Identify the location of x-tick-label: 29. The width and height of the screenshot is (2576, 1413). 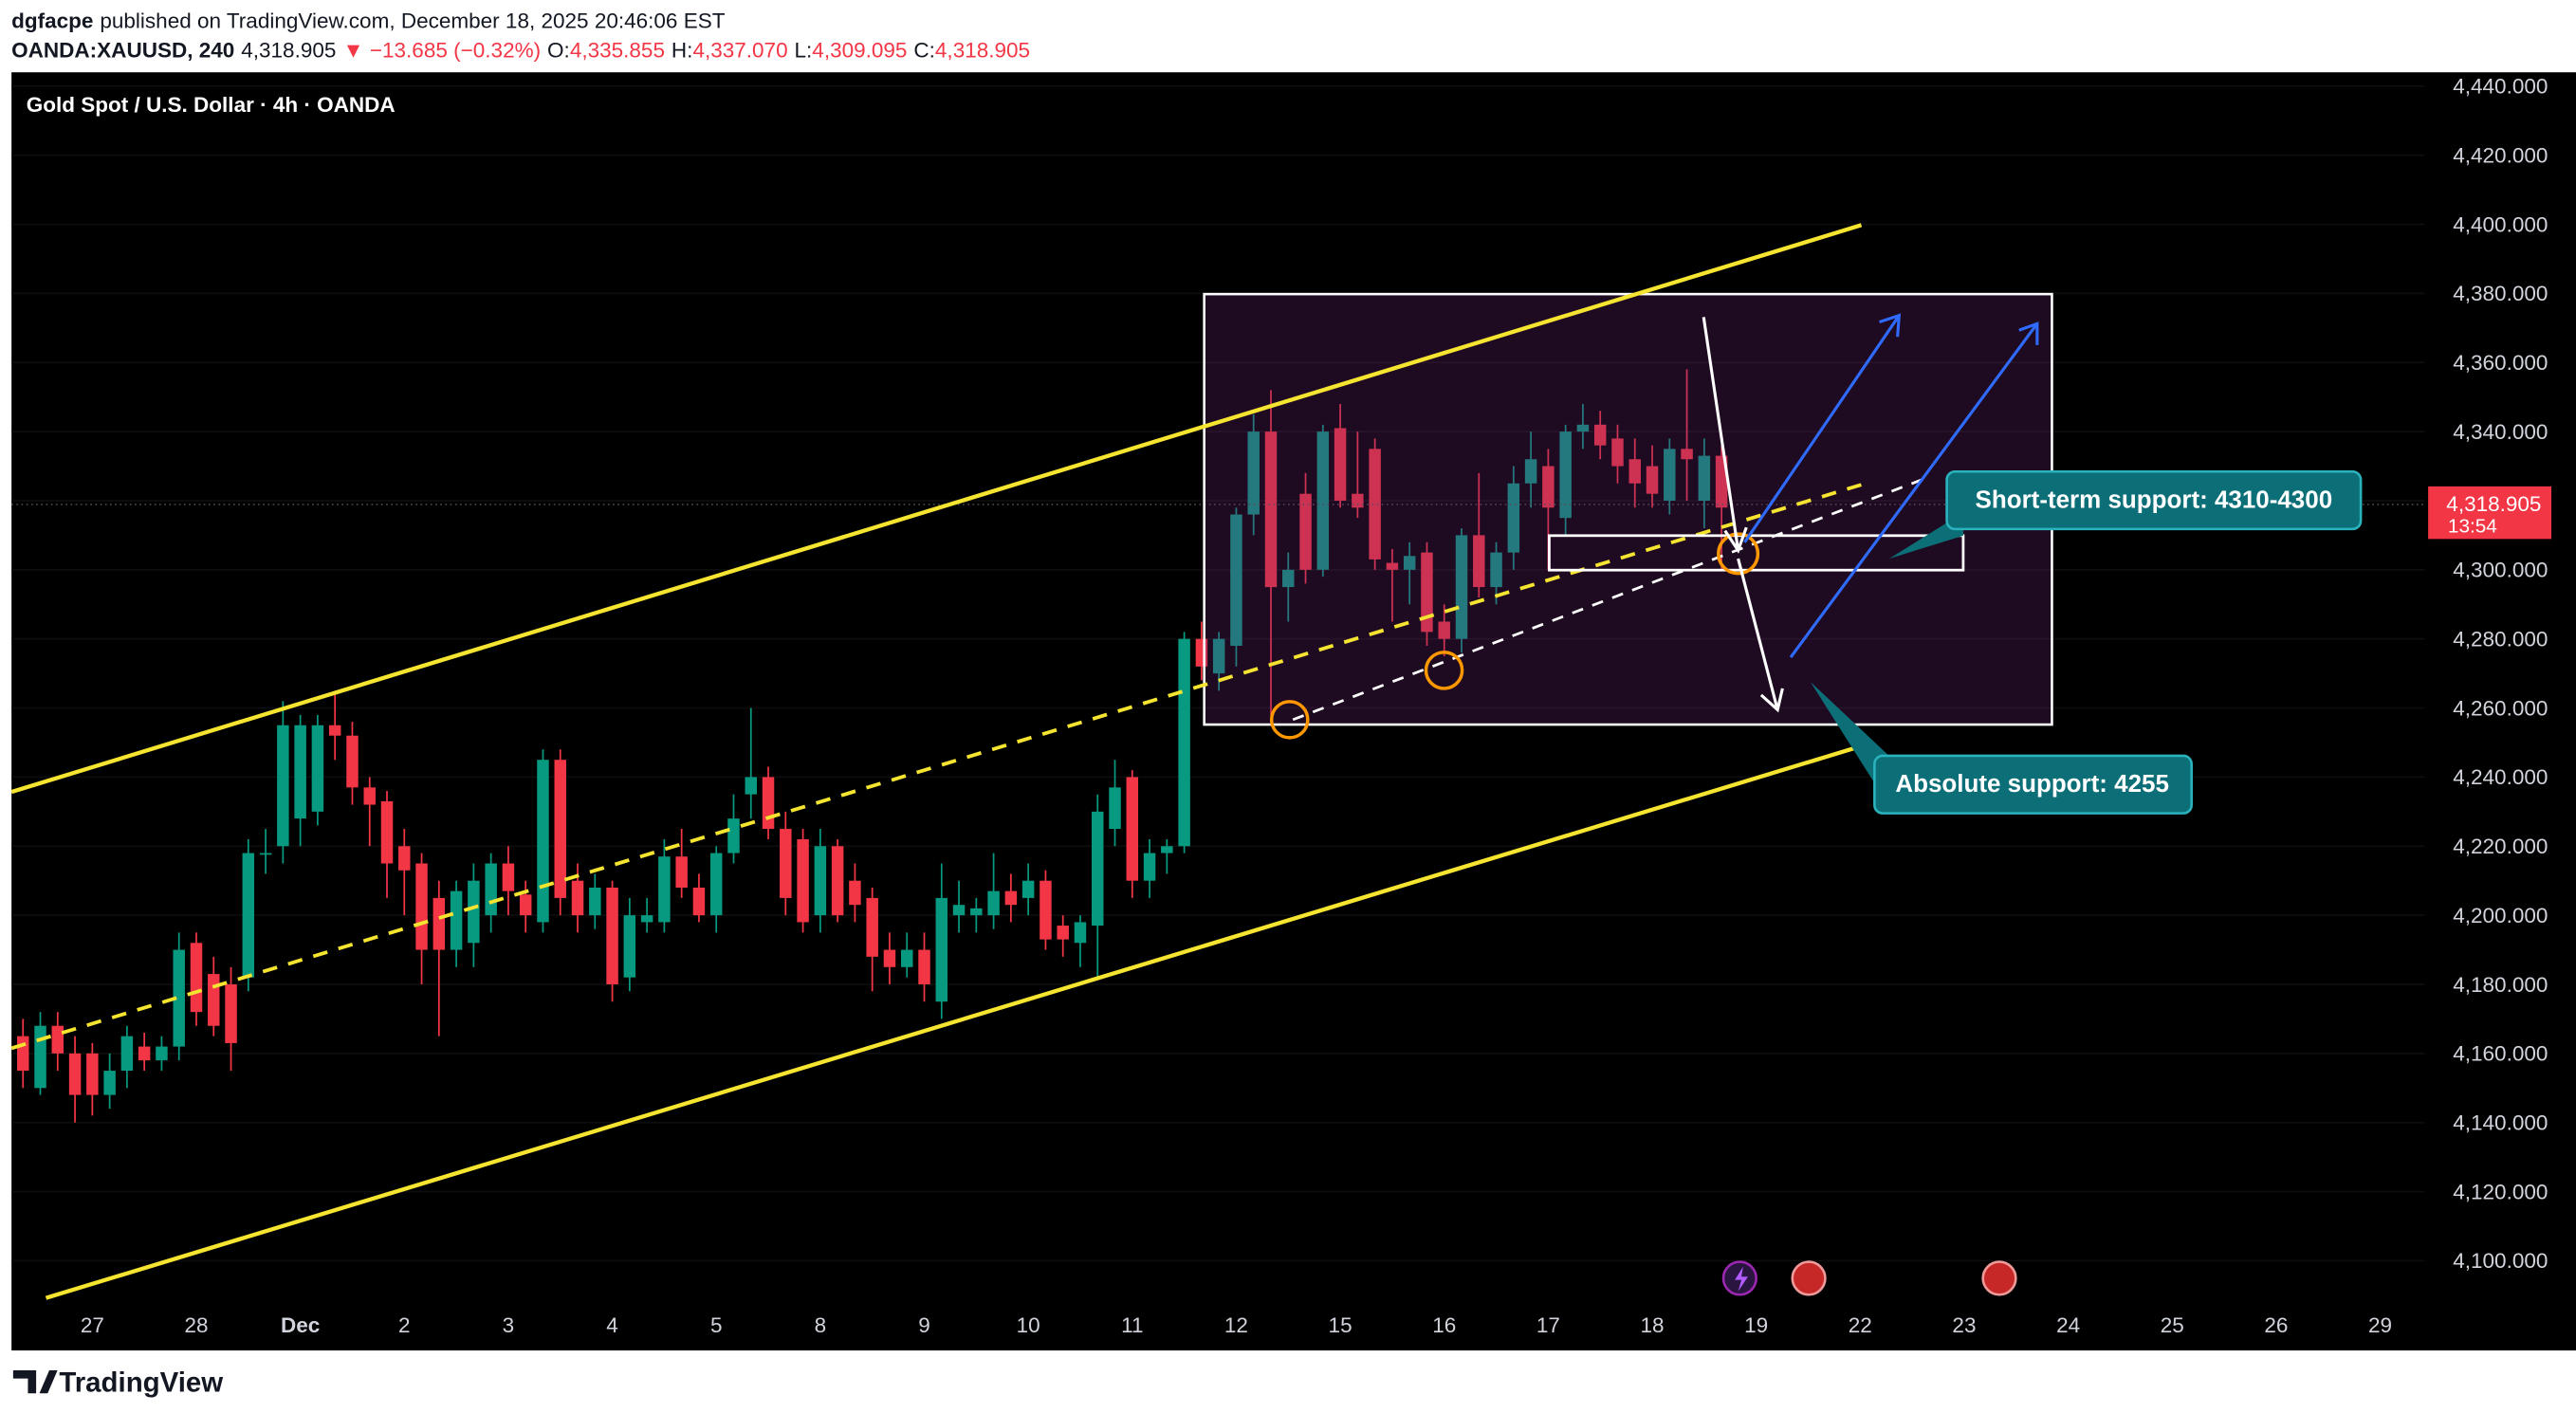
(2380, 1325).